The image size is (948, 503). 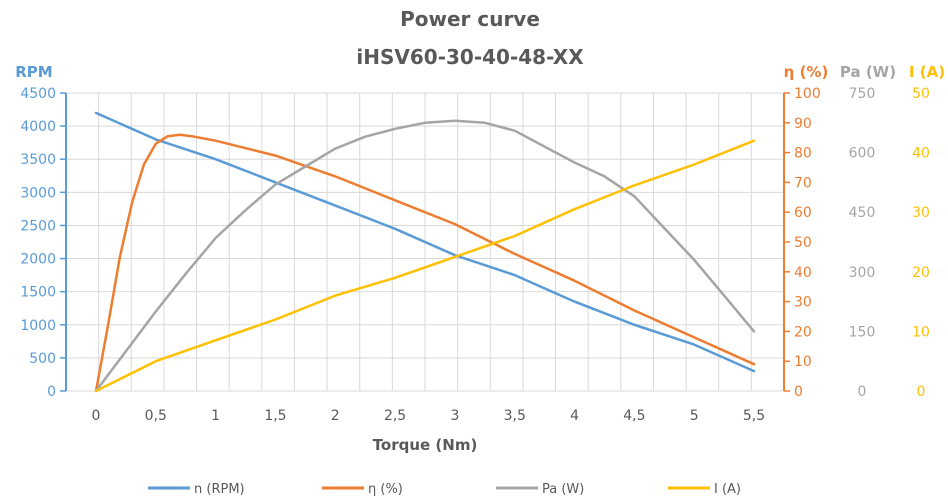 I want to click on rpm-tick-label: 0, so click(x=51, y=392).